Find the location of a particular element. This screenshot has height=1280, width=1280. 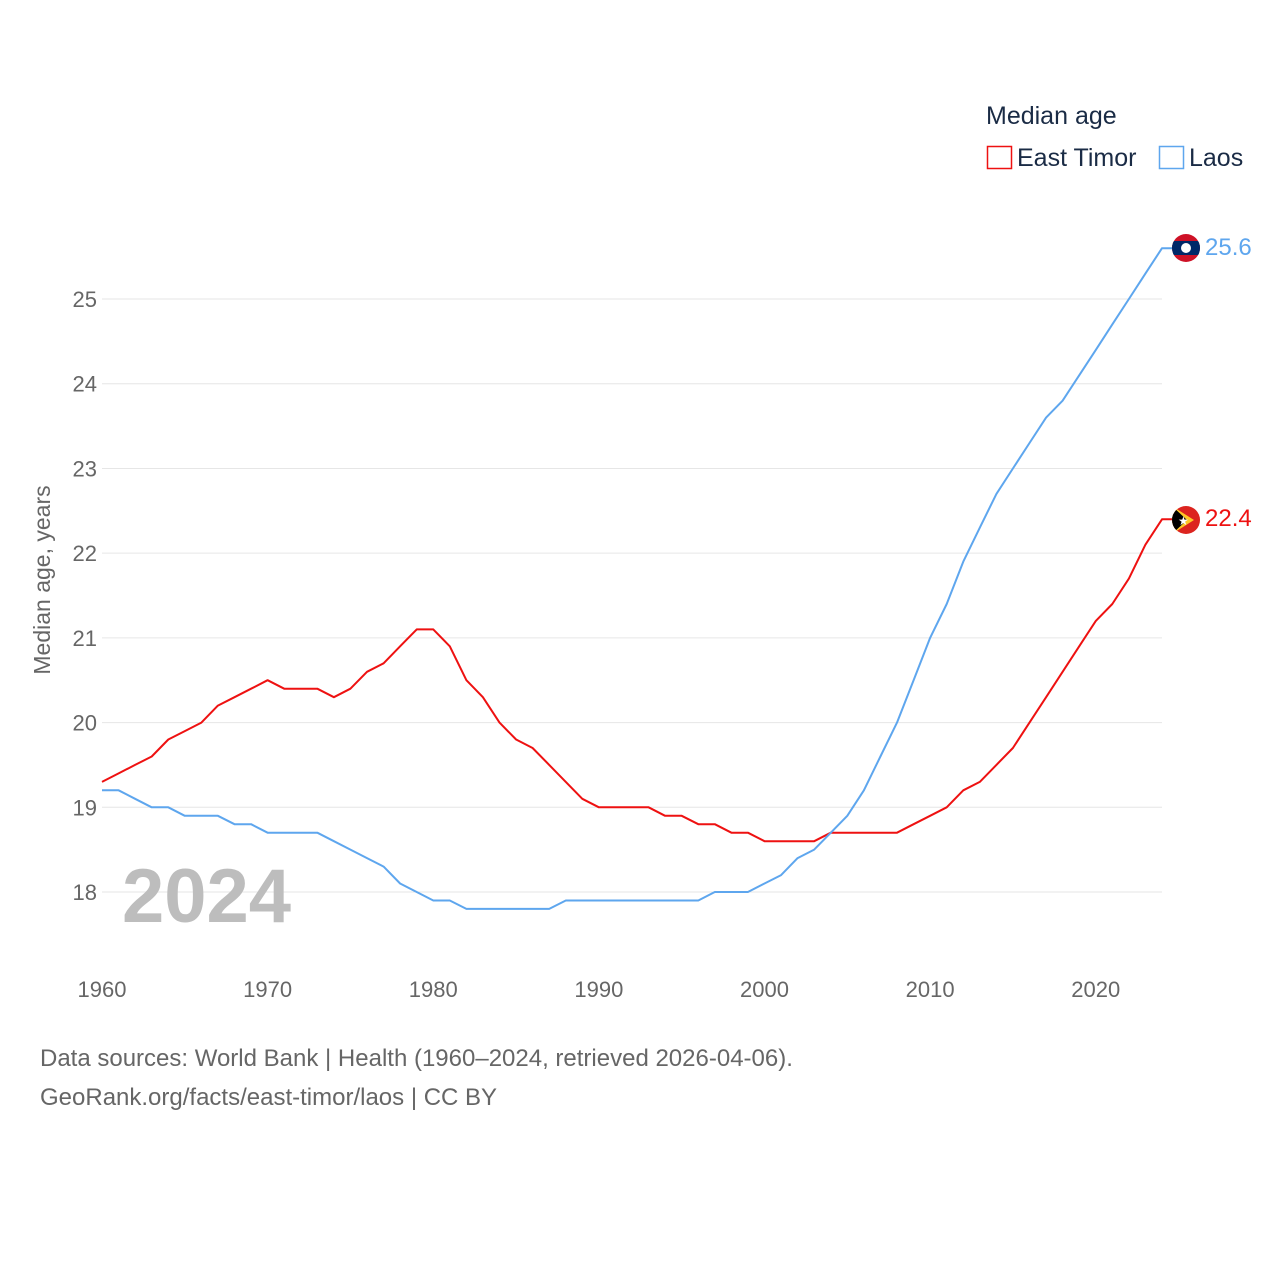

end-label-east-timor: 22.4 is located at coordinates (1228, 518).